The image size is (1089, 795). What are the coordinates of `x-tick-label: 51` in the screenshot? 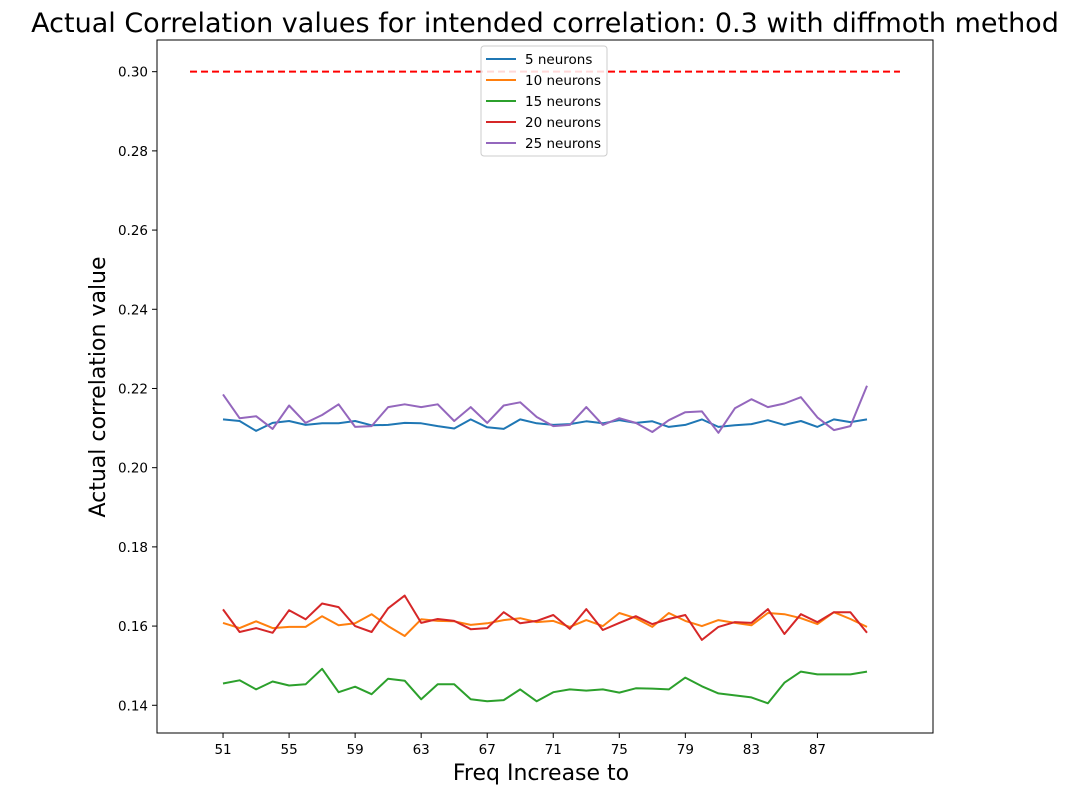 It's located at (222, 750).